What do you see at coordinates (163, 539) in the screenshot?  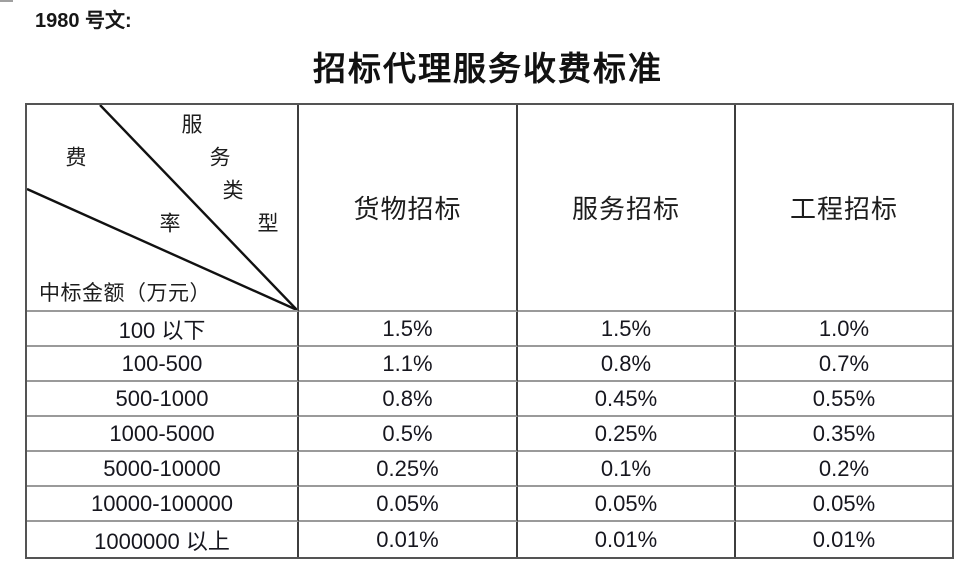 I see `amount-range-cell: 1000000 以上` at bounding box center [163, 539].